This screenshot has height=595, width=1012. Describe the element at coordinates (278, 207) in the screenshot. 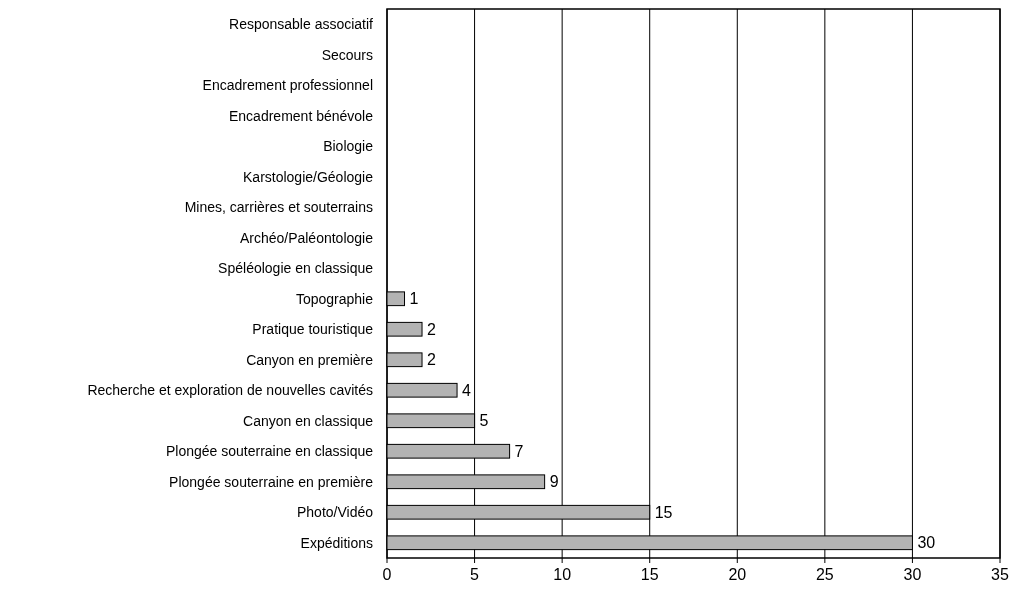

I see `y-tick-label: Mines, carrières et souterrains` at that location.